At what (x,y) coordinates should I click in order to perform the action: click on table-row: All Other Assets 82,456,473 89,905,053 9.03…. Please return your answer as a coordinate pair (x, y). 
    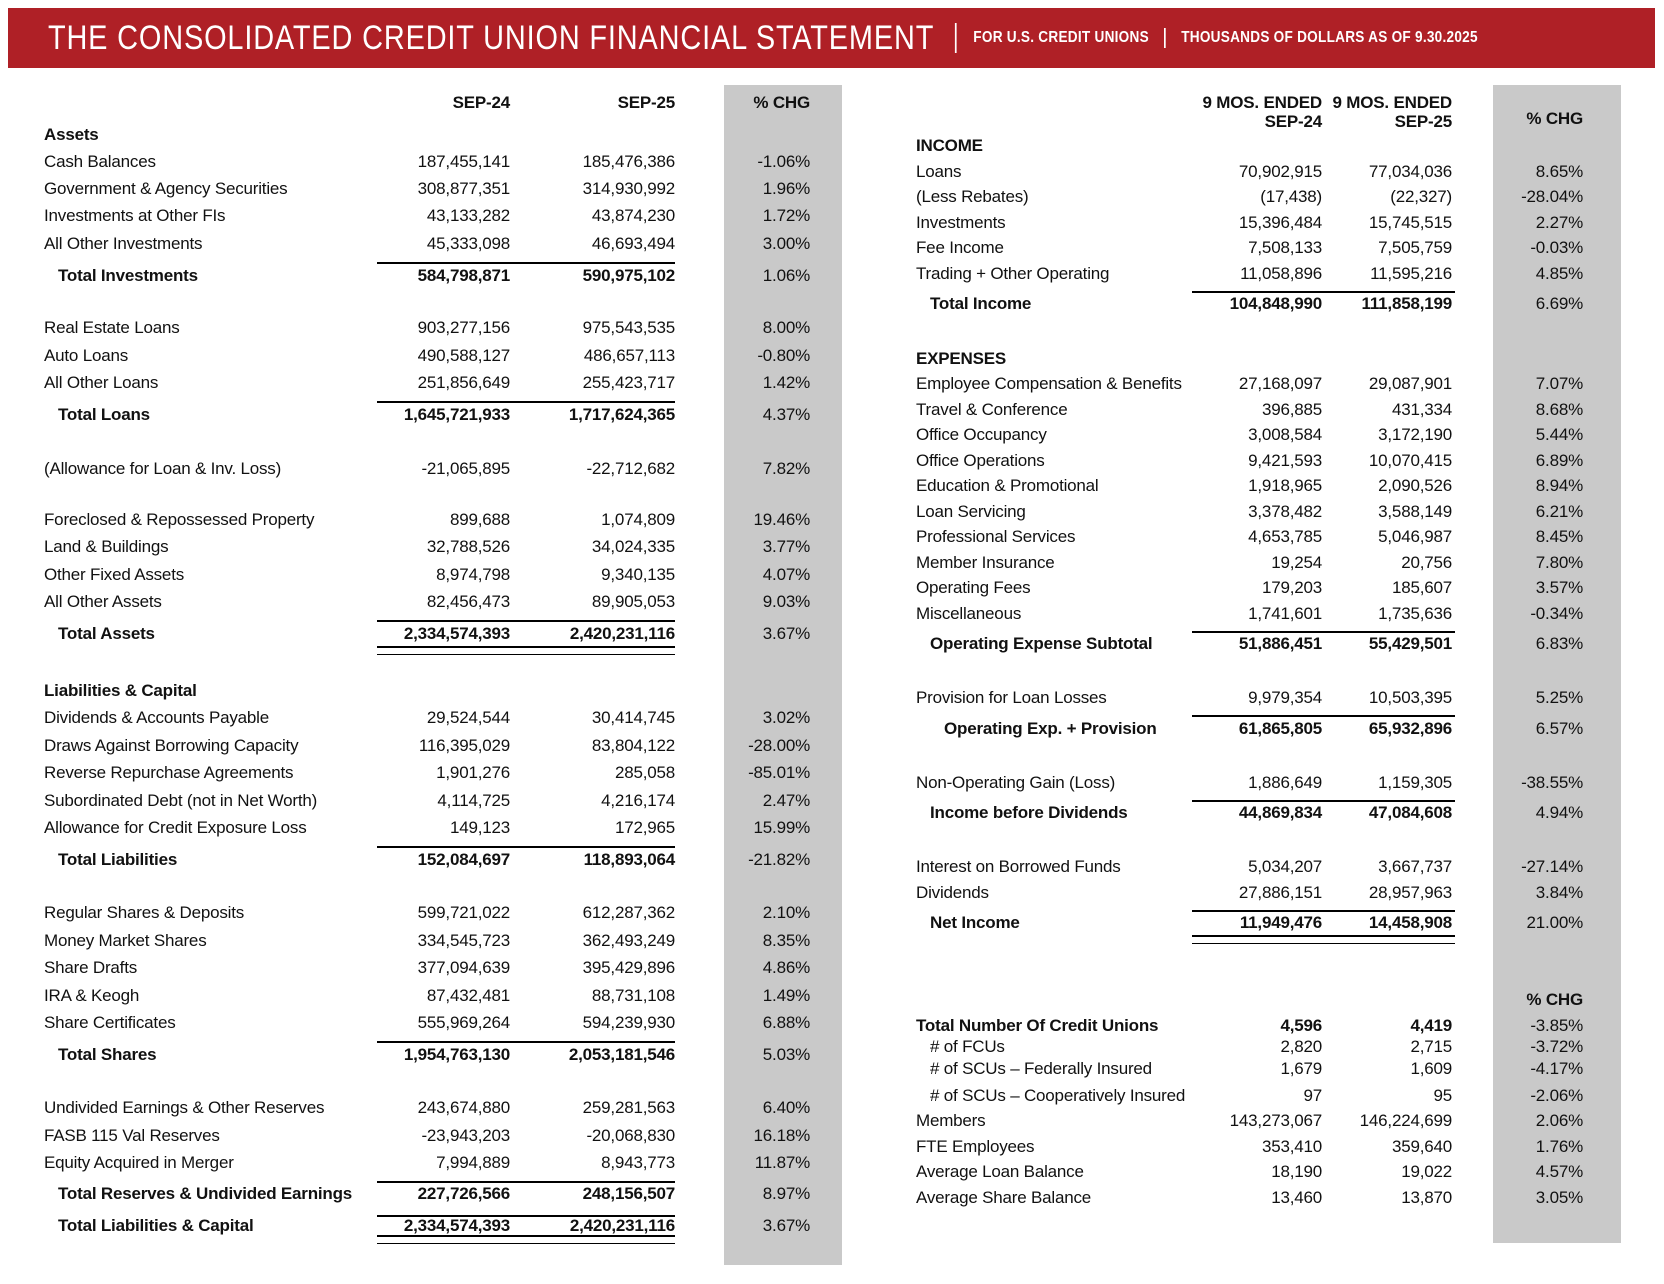
    Looking at the image, I should click on (436, 601).